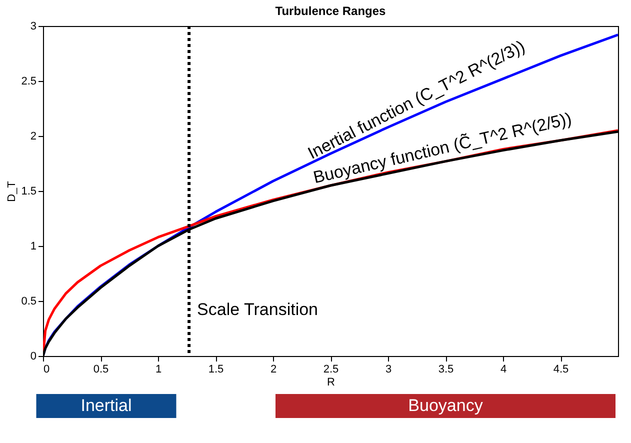 Image resolution: width=631 pixels, height=443 pixels. Describe the element at coordinates (101, 370) in the screenshot. I see `x-tick-label: 0.5` at that location.